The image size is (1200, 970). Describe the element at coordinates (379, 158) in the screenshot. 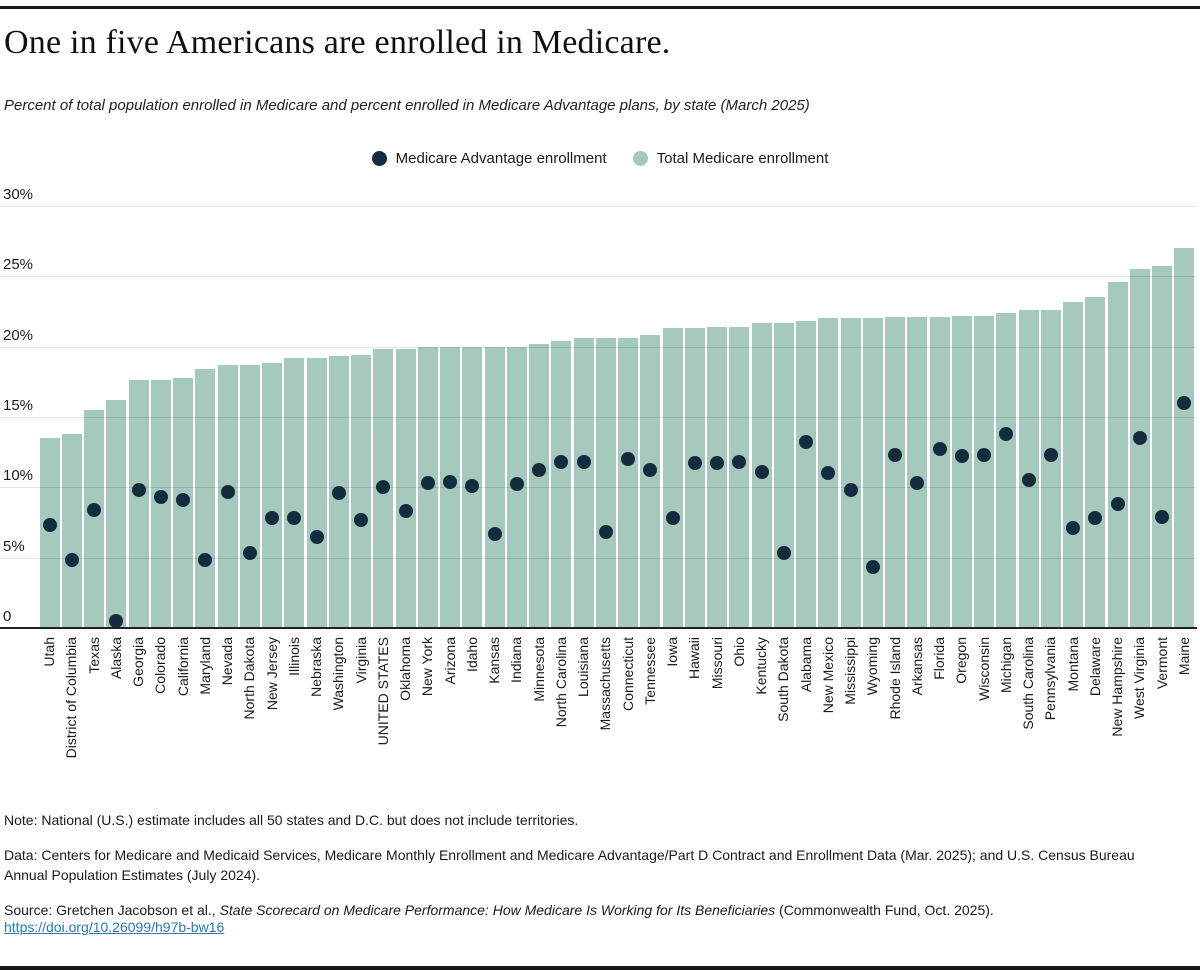

I see `medicare-advantage-dot-icon` at that location.